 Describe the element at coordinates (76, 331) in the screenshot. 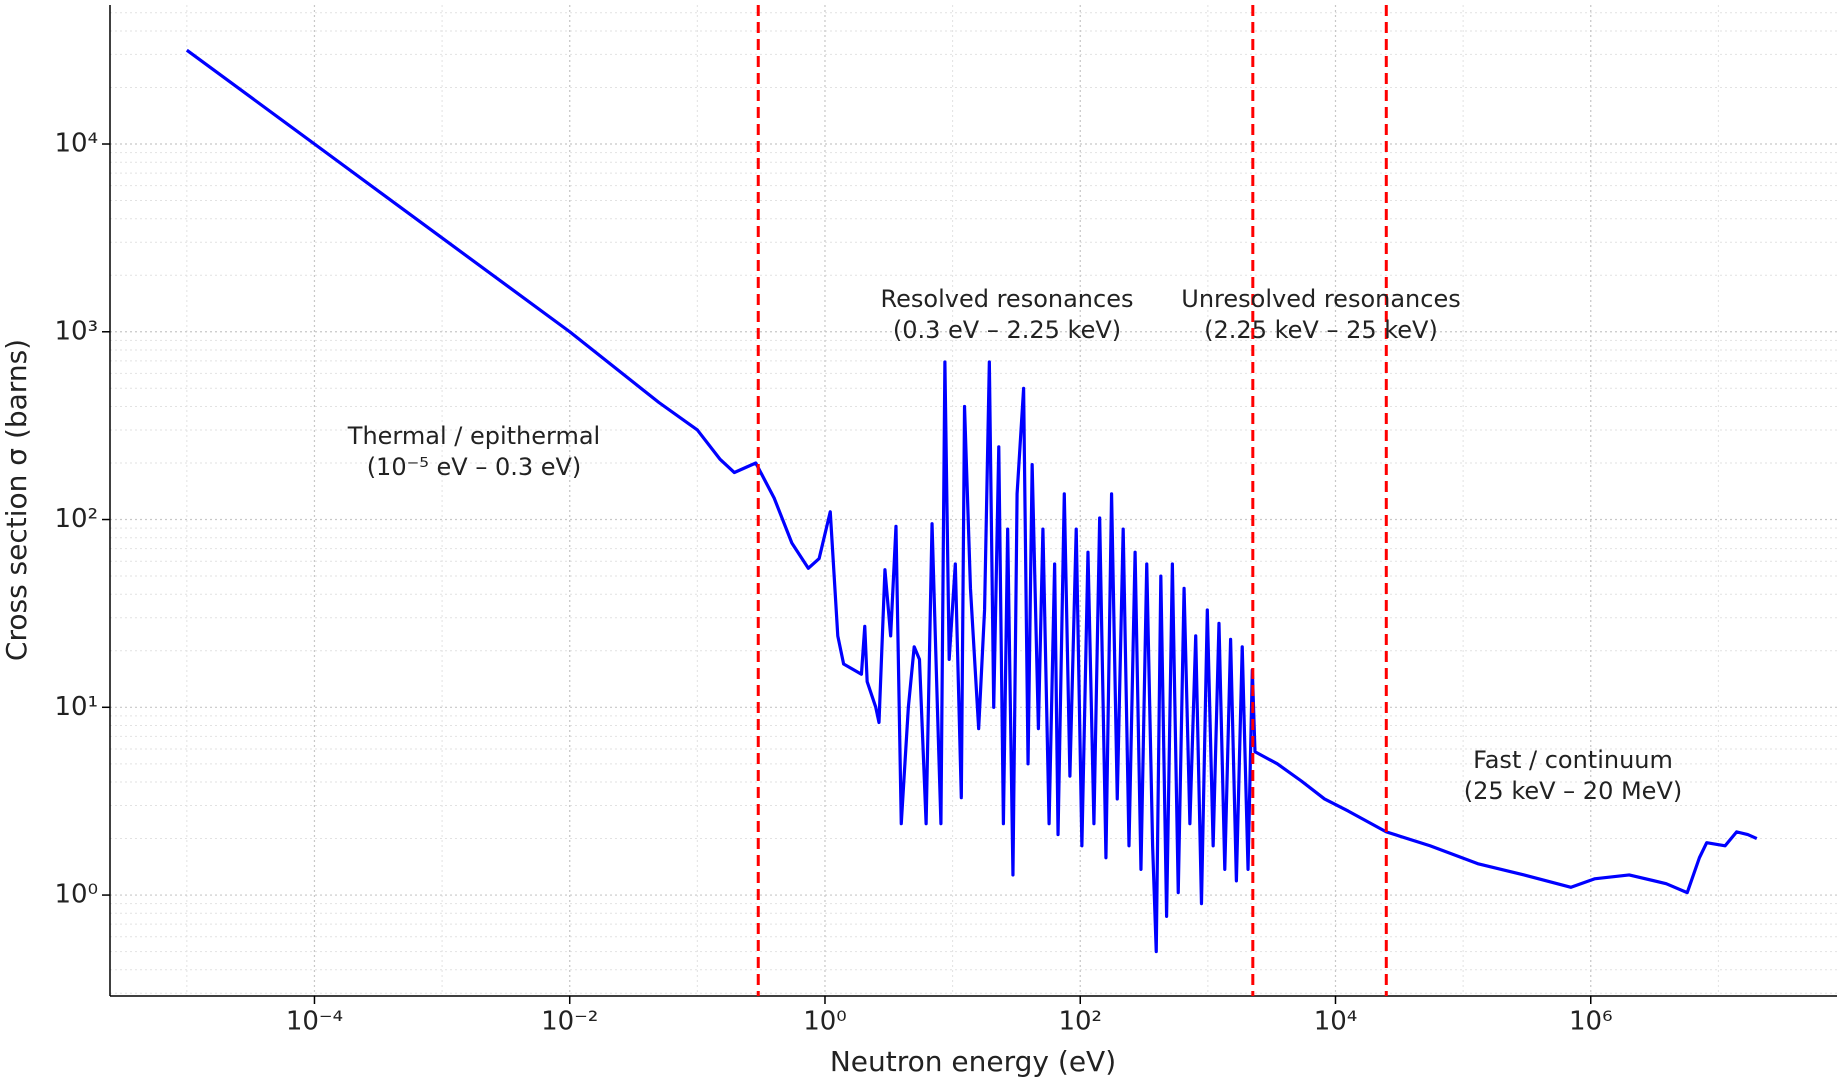

I see `y-tick-label: 10³` at that location.